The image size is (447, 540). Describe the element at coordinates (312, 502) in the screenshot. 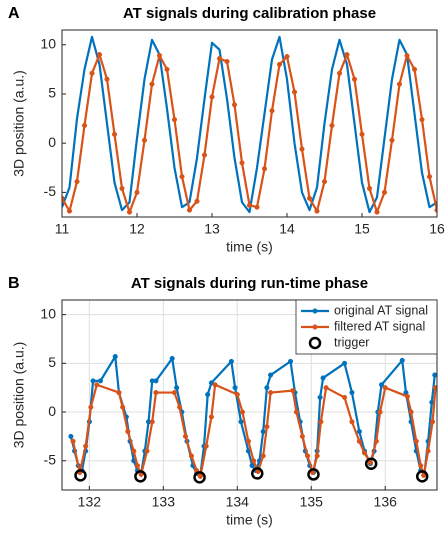

I see `x-tick-label: 135` at that location.